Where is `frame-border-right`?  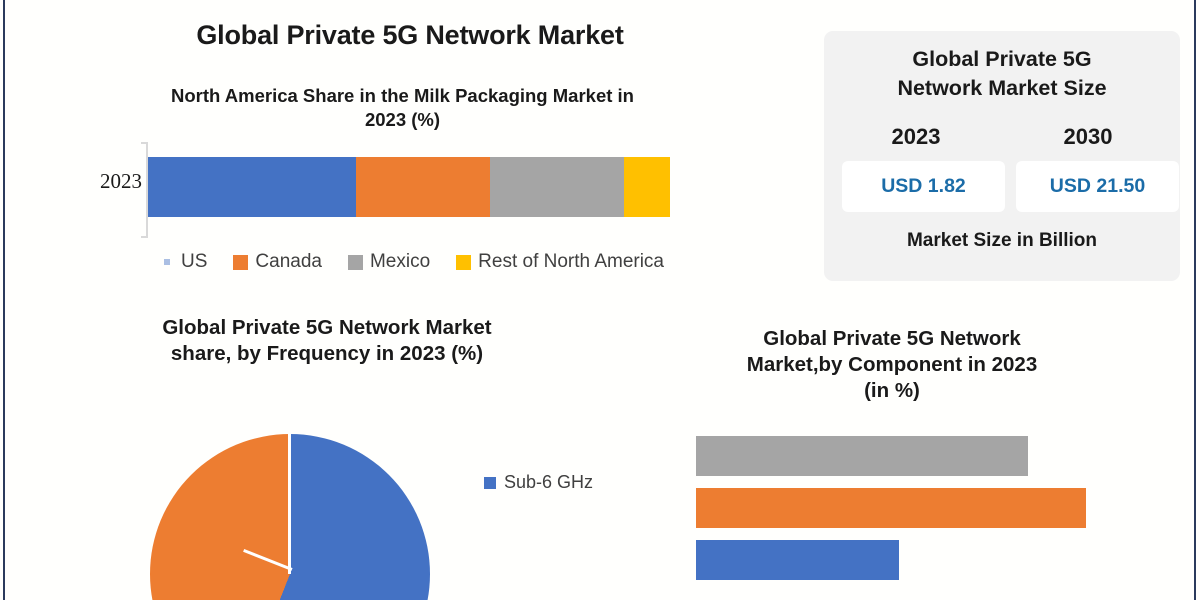
frame-border-right is located at coordinates (1195, 300).